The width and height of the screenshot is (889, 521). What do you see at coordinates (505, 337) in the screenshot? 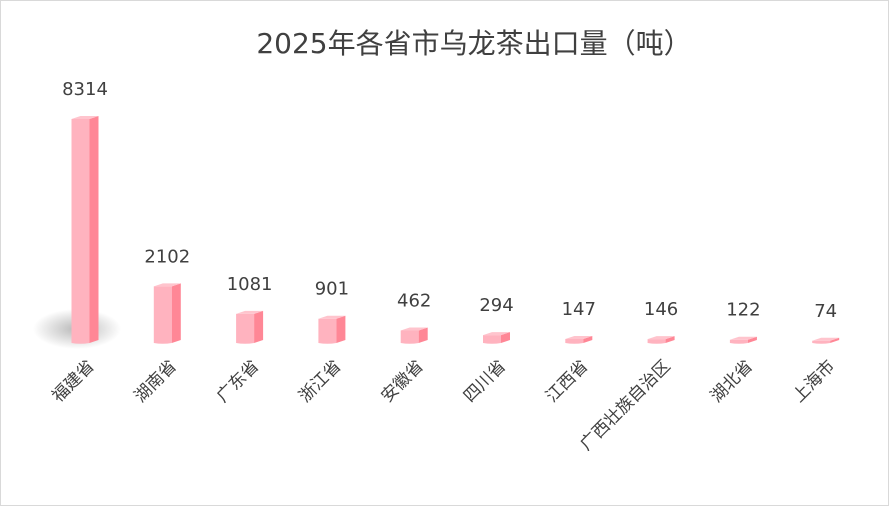
I see `bar-6-side` at bounding box center [505, 337].